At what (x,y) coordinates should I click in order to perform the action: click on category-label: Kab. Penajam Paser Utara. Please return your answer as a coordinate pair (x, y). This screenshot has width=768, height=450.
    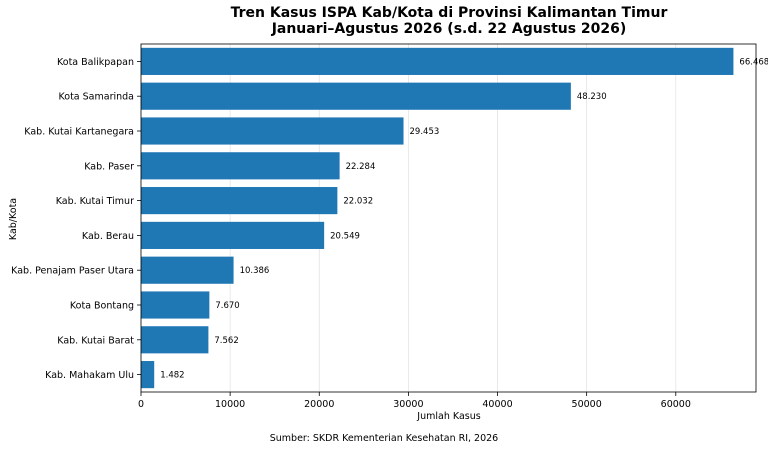
    Looking at the image, I should click on (72, 271).